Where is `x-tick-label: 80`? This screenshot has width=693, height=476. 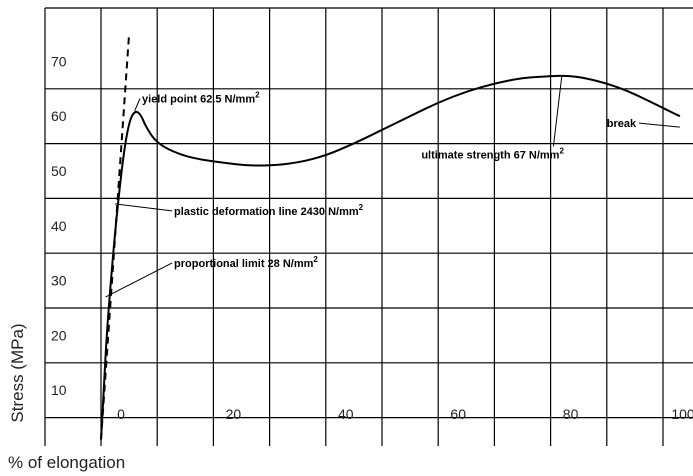
x-tick-label: 80 is located at coordinates (571, 414).